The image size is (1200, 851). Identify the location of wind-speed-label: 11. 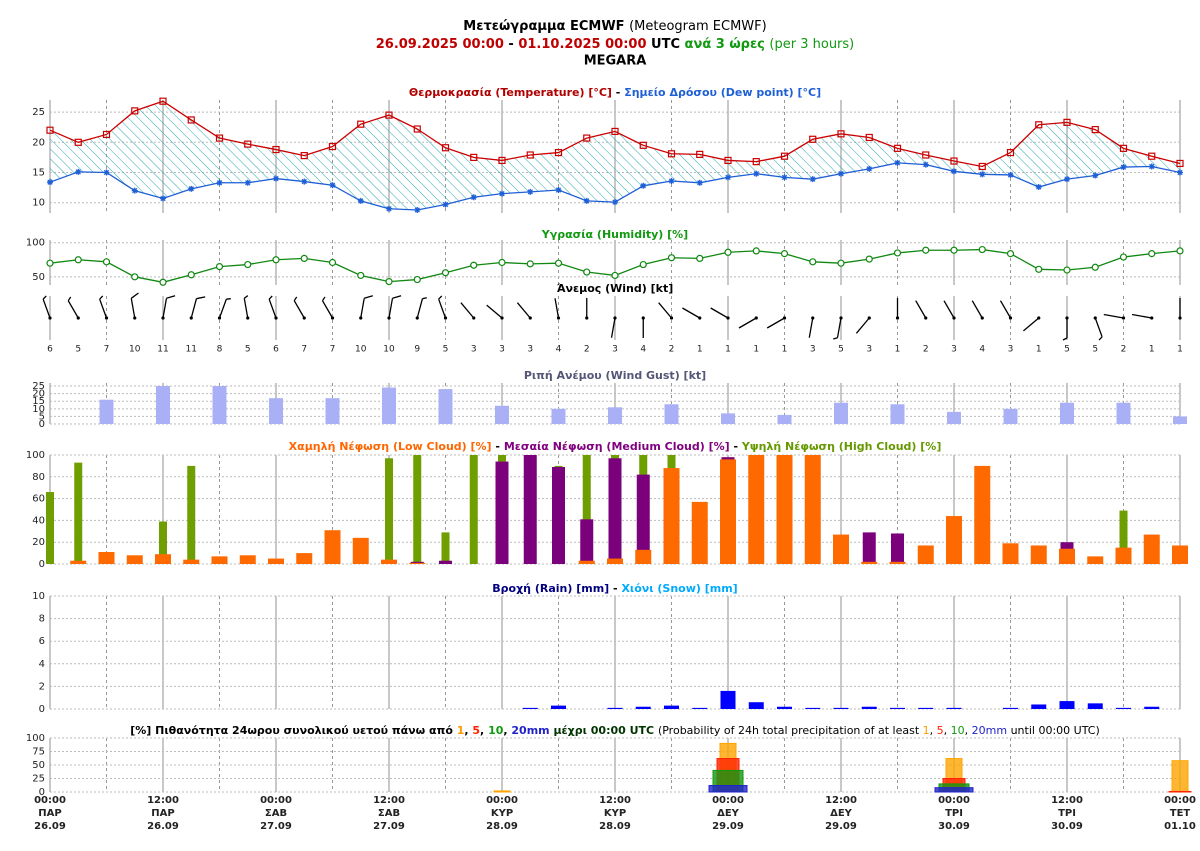
(162, 350).